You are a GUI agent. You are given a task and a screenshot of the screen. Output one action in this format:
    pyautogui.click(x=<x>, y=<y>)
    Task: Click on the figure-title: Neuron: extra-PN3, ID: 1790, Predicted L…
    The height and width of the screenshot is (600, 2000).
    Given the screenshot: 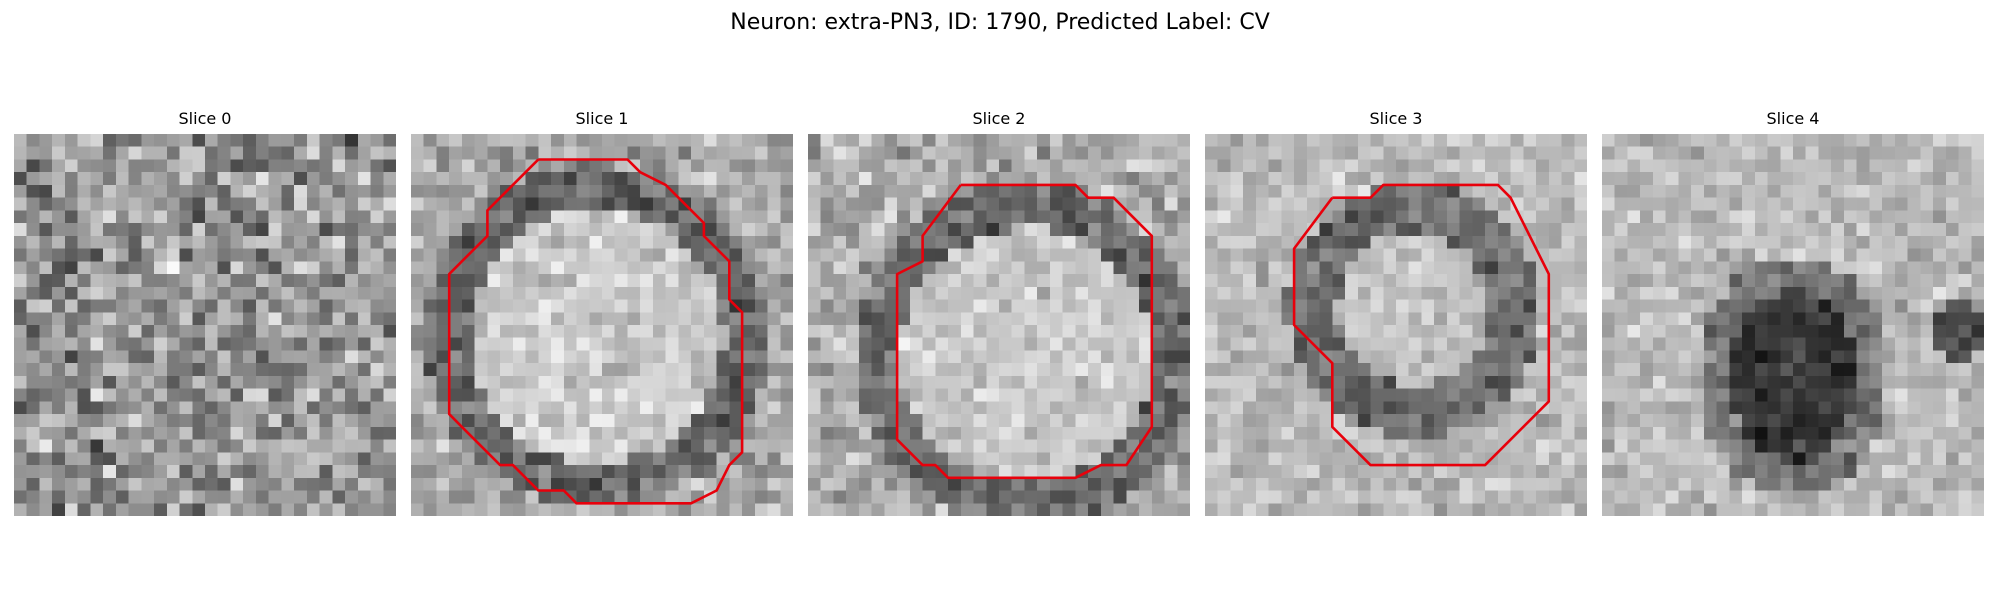 What is the action you would take?
    pyautogui.click(x=1000, y=22)
    